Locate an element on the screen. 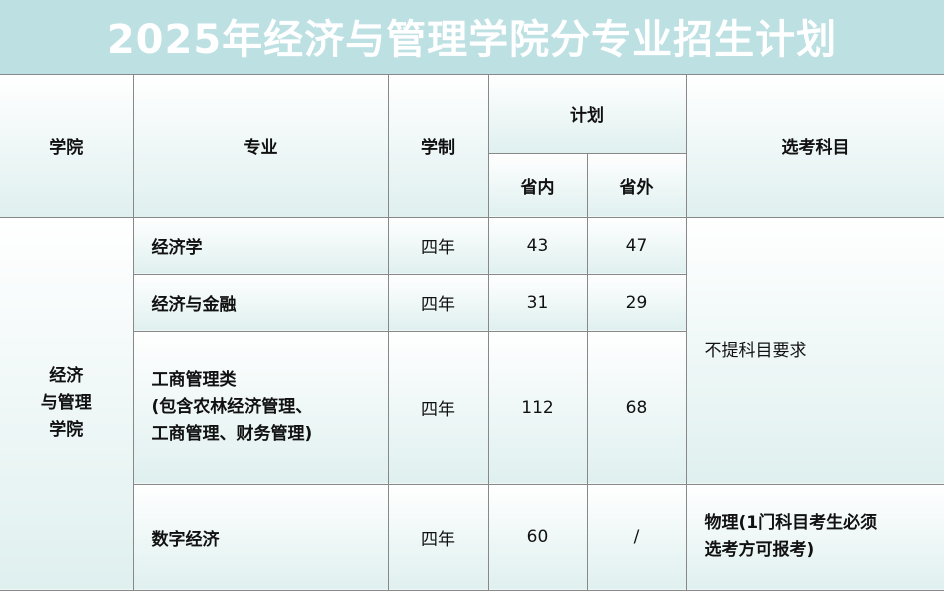 The height and width of the screenshot is (591, 944). out-province-cell: 47 is located at coordinates (636, 245).